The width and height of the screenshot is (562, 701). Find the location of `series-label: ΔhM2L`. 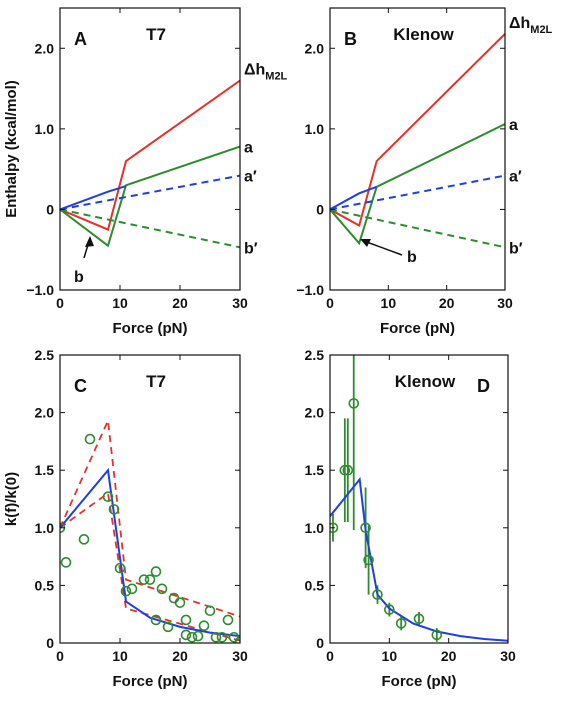

series-label: ΔhM2L is located at coordinates (266, 72).